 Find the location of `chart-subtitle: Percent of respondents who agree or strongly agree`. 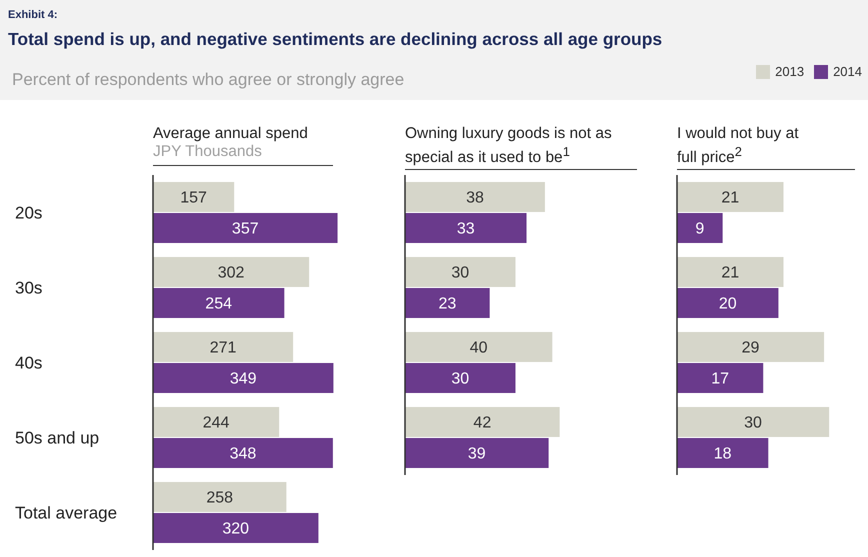

chart-subtitle: Percent of respondents who agree or strongly agree is located at coordinates (208, 80).